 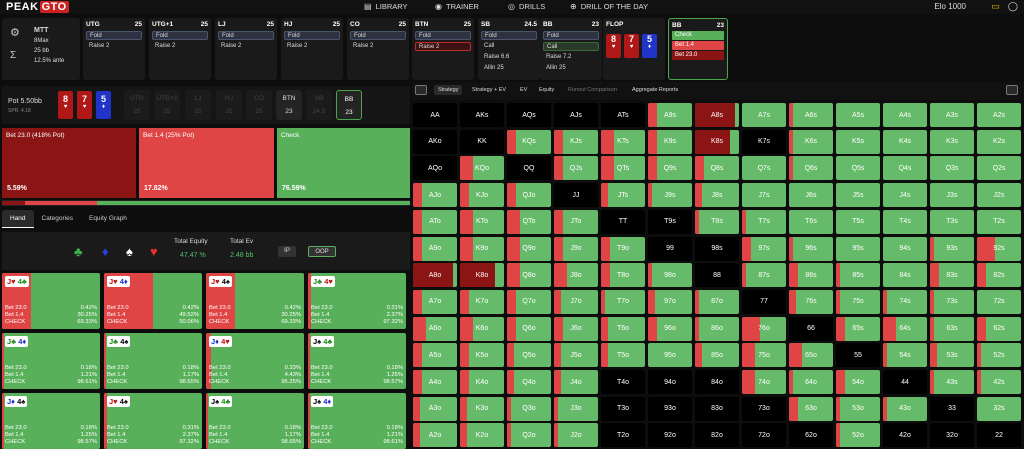 I want to click on nav-library: ▤ LIBRARY, so click(x=386, y=6).